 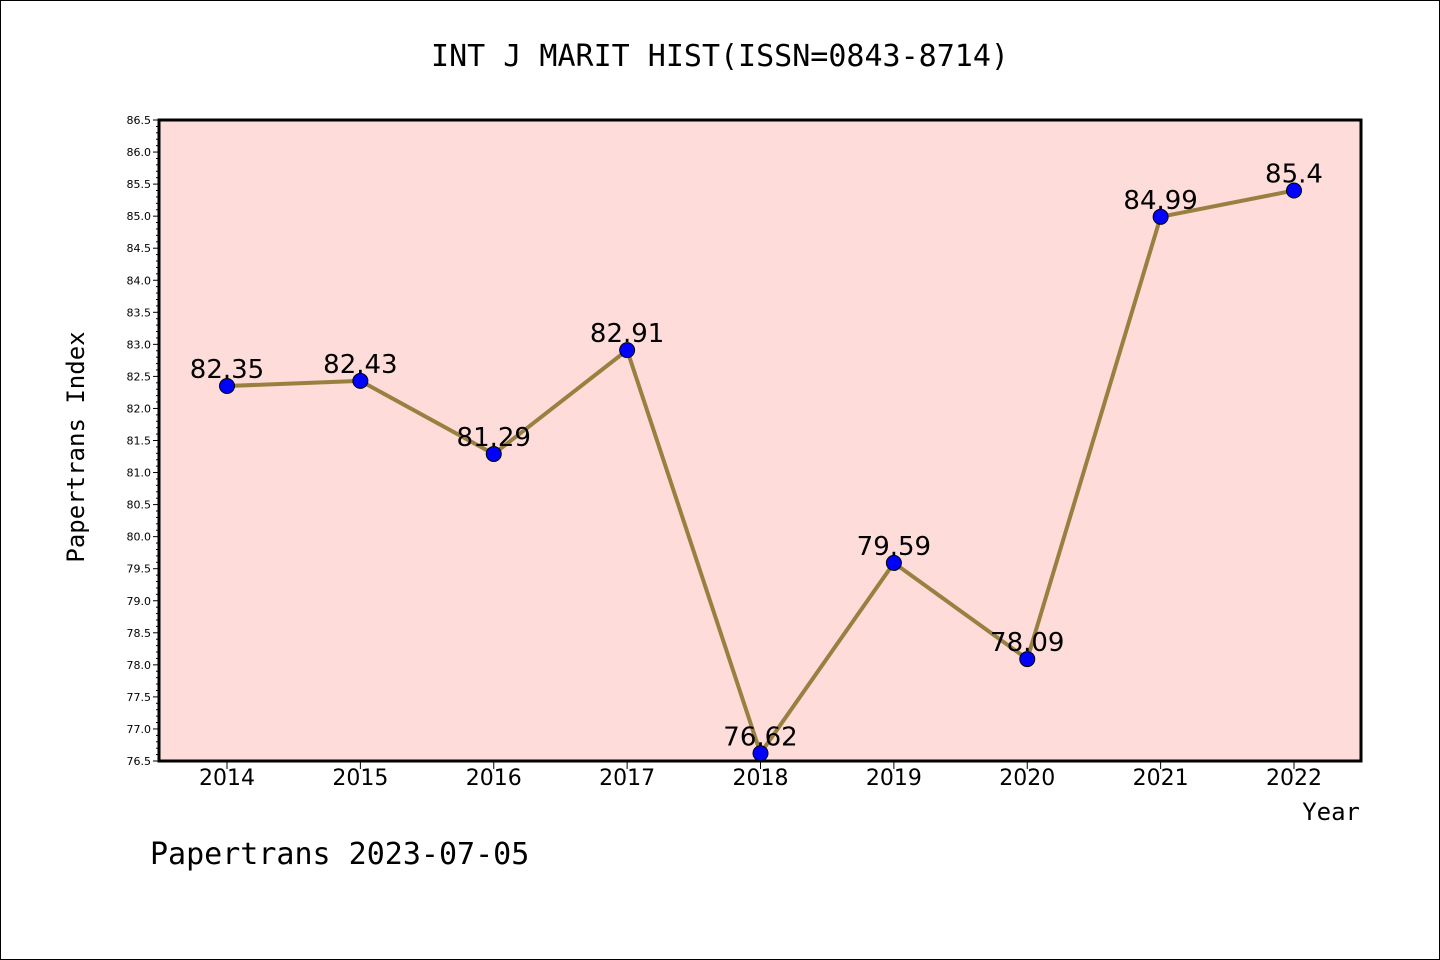 I want to click on x-axis-label: Year, so click(x=1331, y=812).